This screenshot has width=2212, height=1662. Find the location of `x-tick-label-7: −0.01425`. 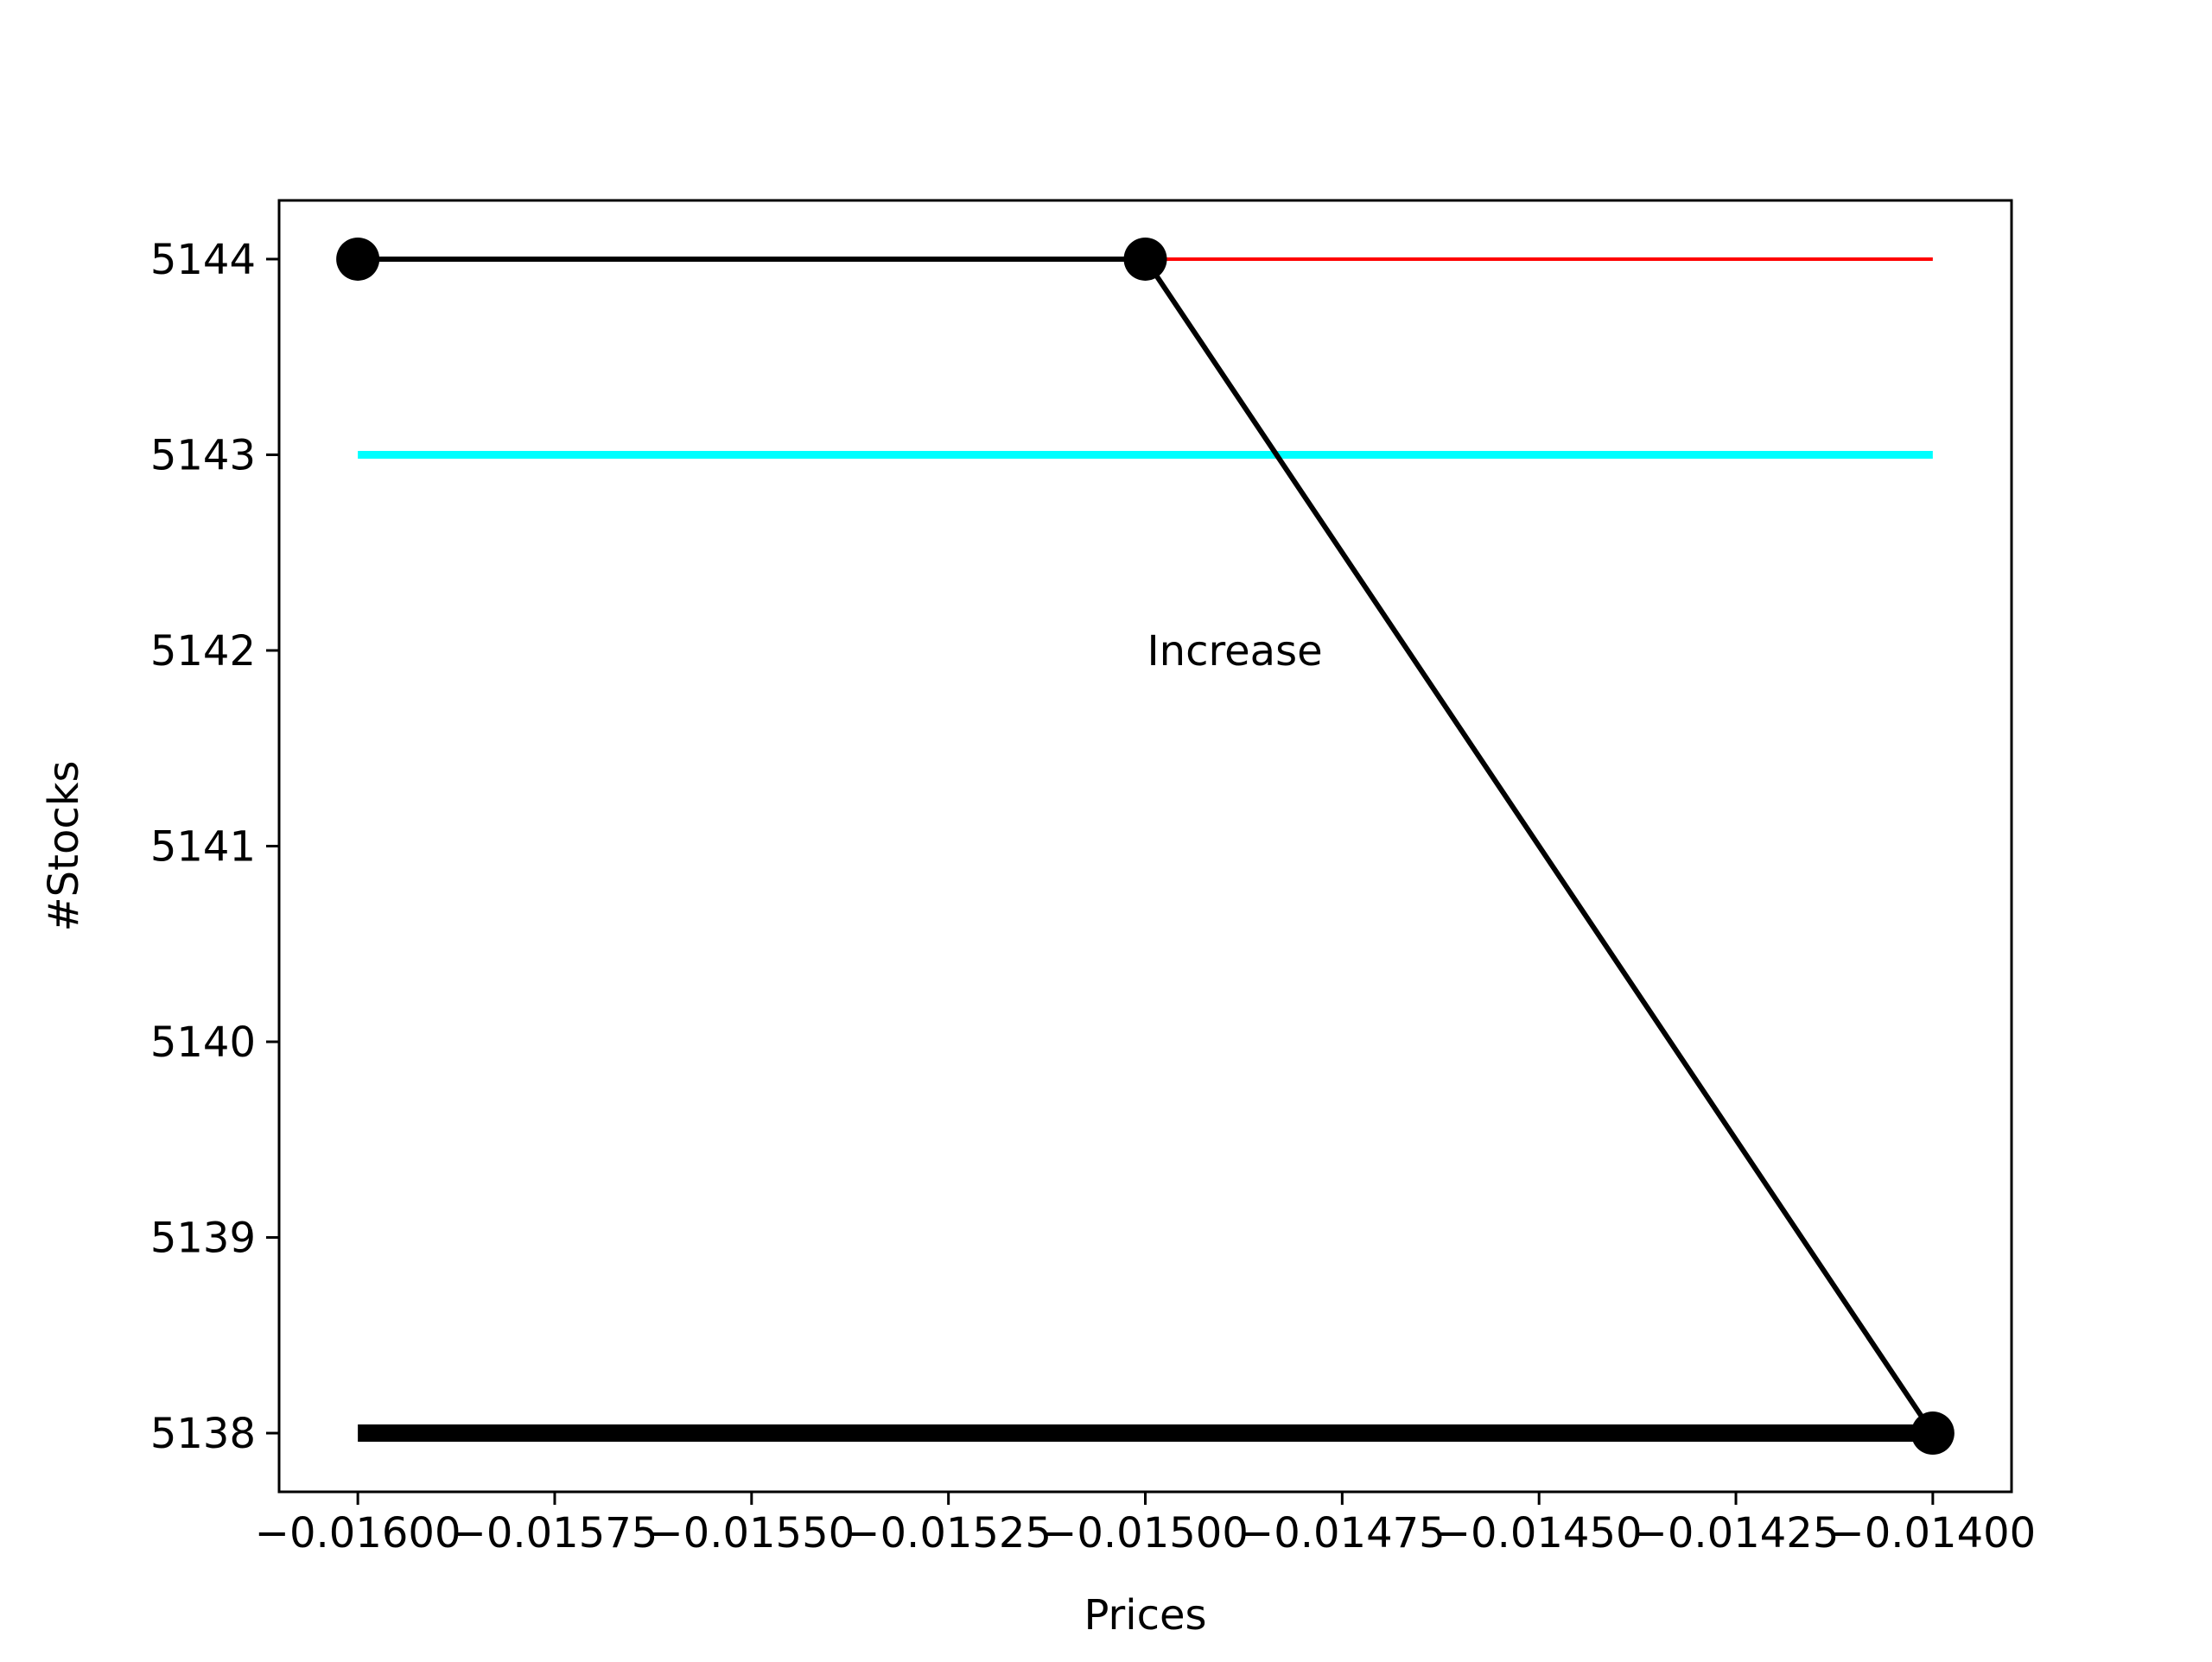

x-tick-label-7: −0.01425 is located at coordinates (1736, 1533).